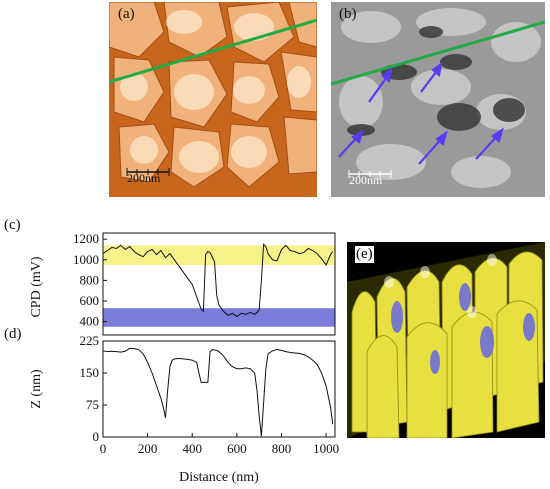 This screenshot has width=550, height=489. What do you see at coordinates (213, 51) in the screenshot?
I see `line-scan-a` at bounding box center [213, 51].